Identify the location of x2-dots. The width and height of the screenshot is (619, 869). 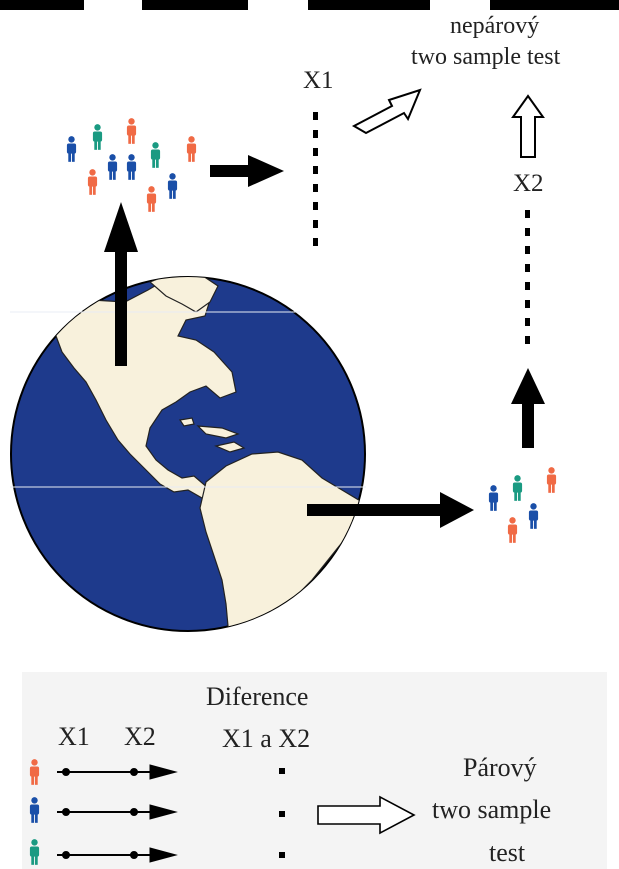
(527, 277).